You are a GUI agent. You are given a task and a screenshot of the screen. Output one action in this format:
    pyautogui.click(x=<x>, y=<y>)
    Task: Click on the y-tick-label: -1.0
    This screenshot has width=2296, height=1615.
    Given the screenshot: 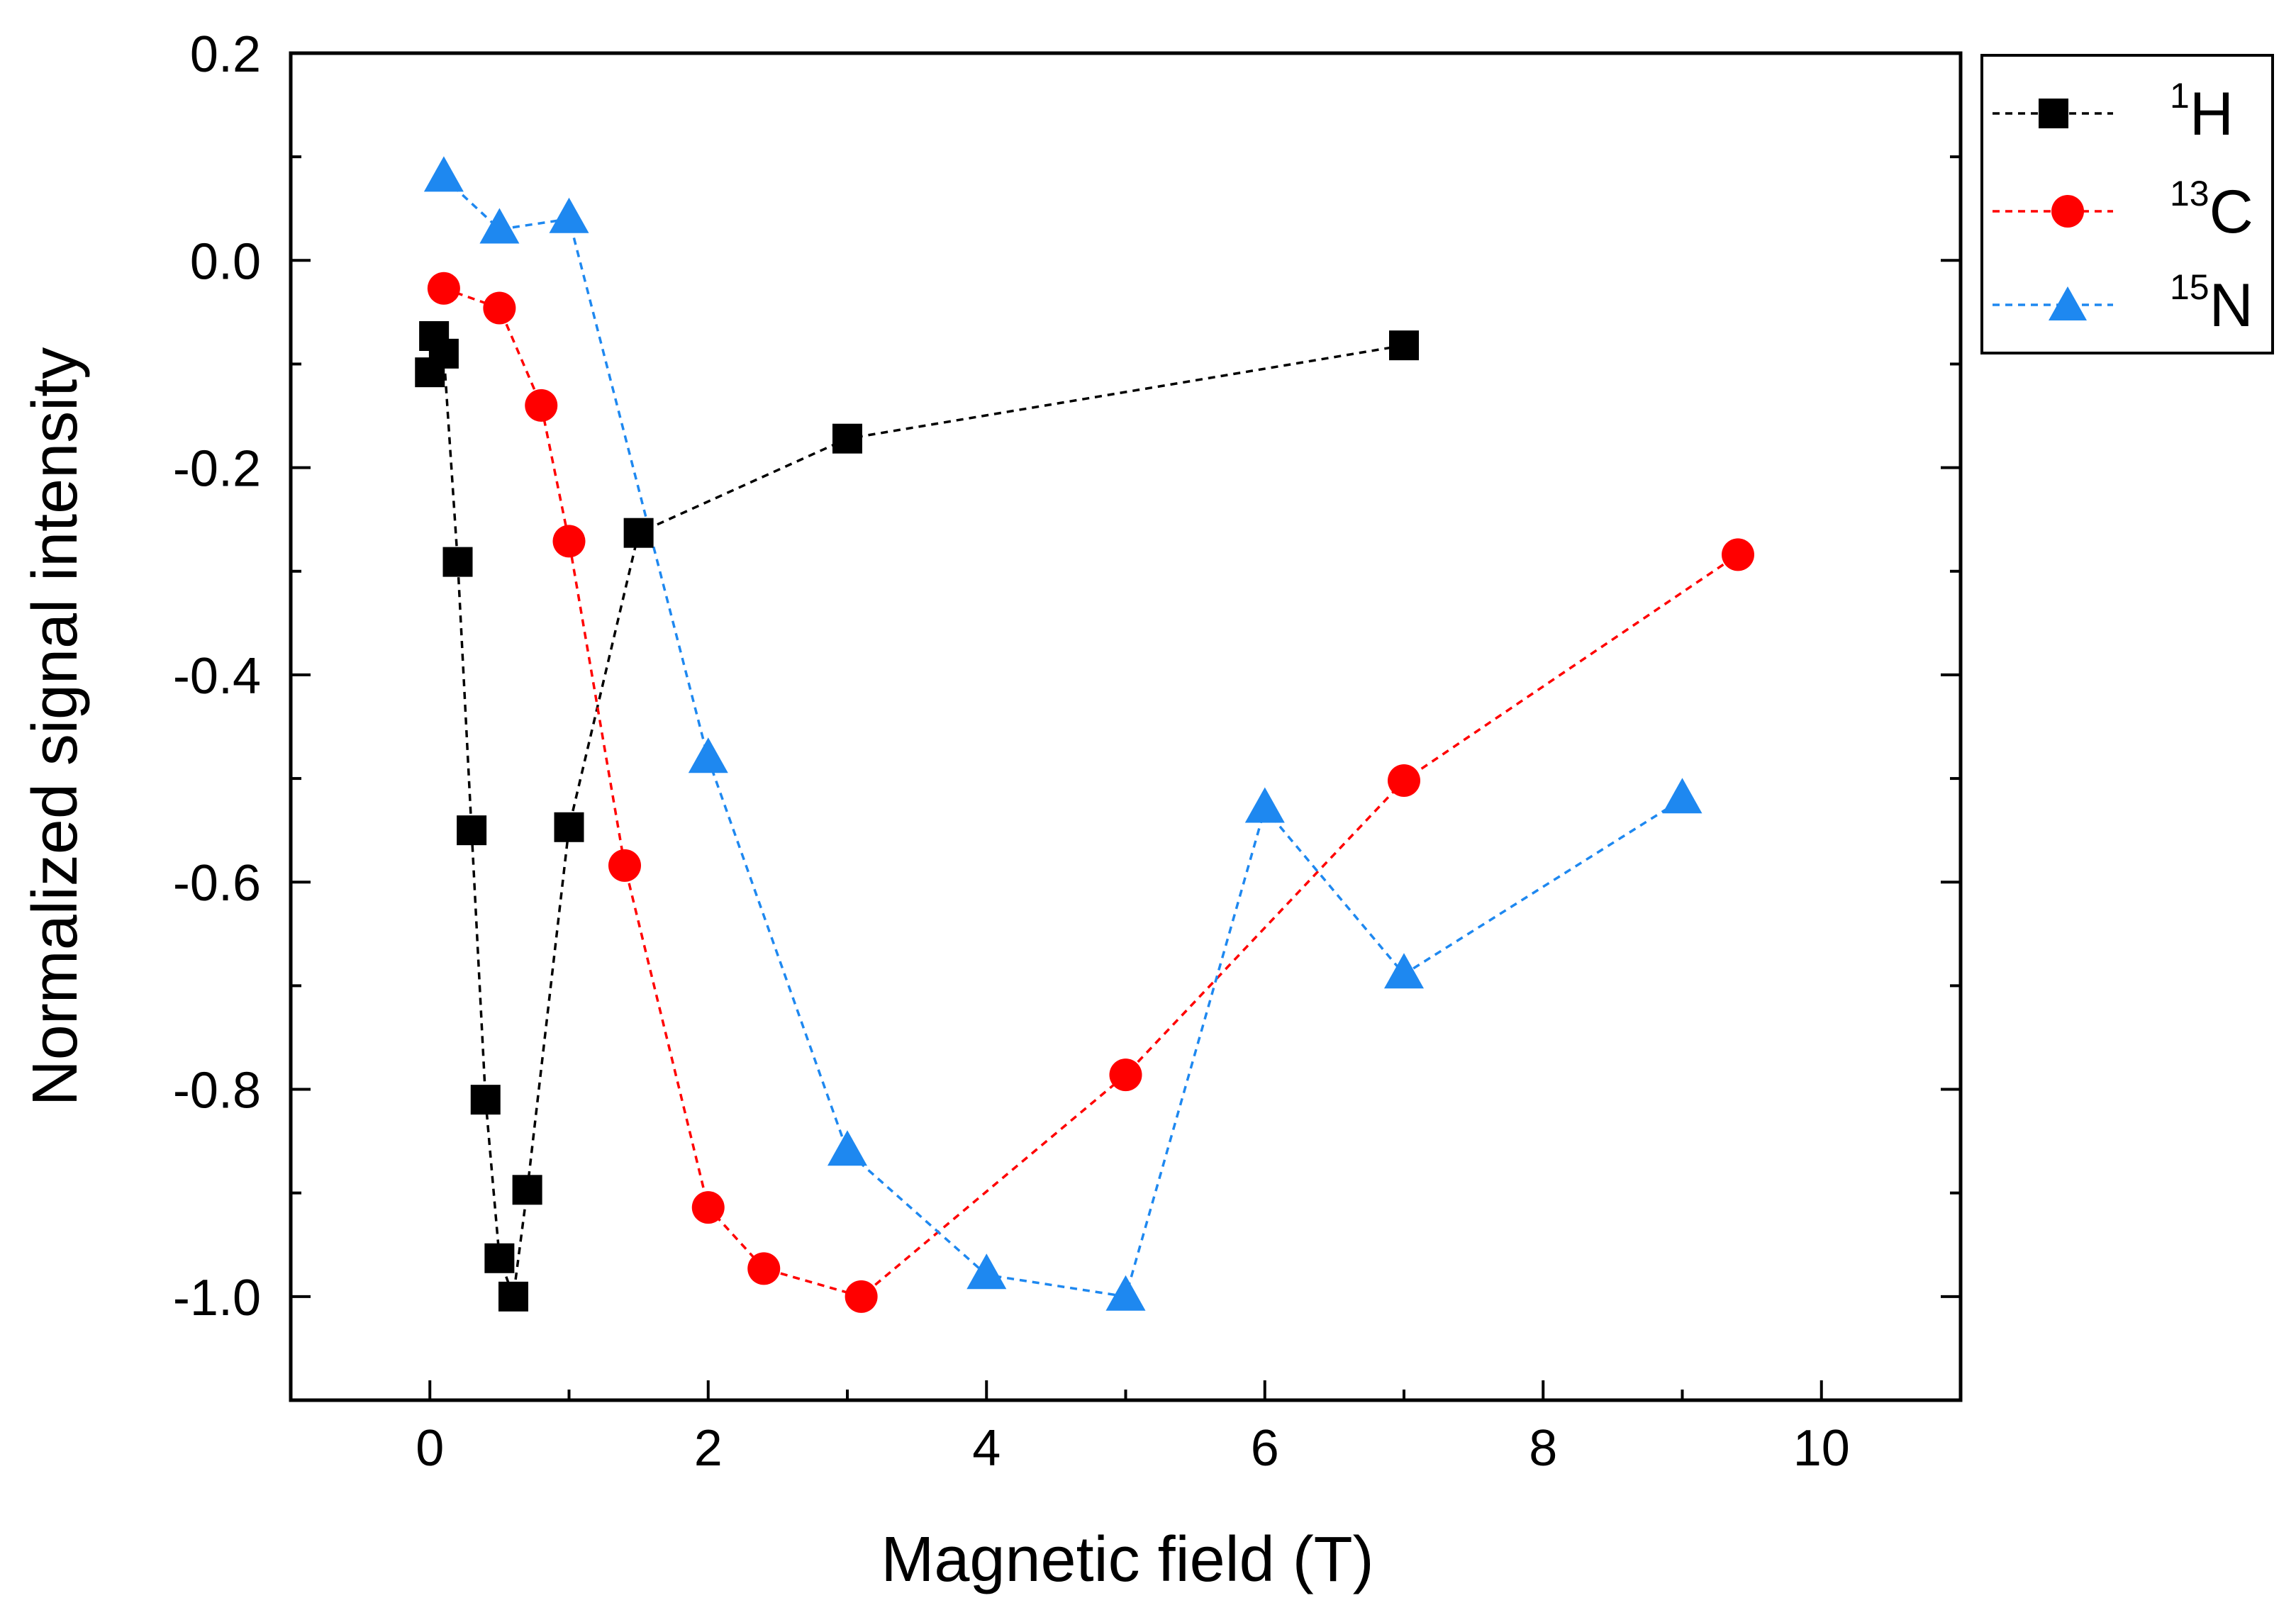 What is the action you would take?
    pyautogui.click(x=217, y=1298)
    